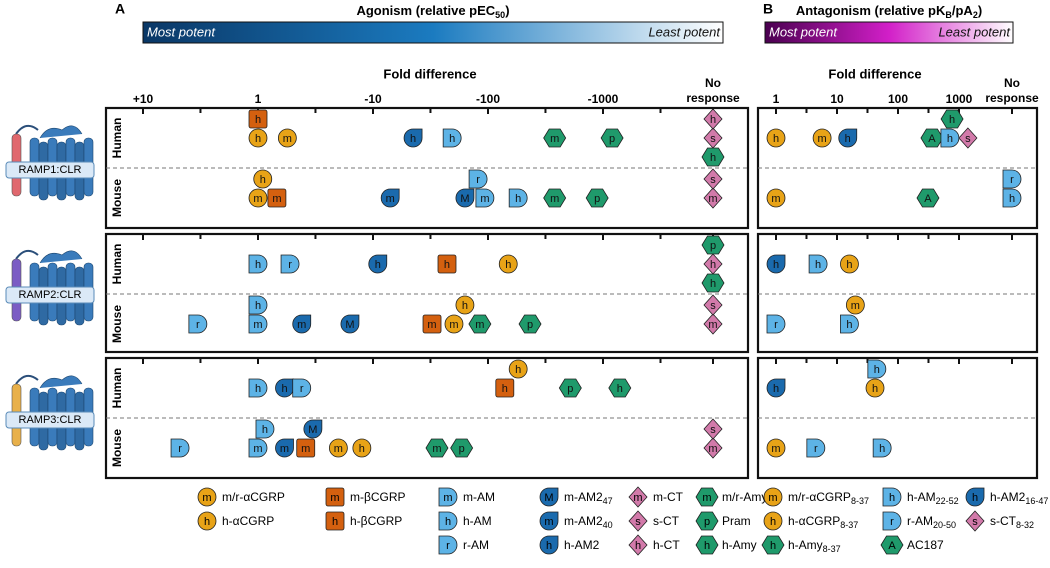 The width and height of the screenshot is (1050, 568). What do you see at coordinates (463, 545) in the screenshot?
I see `legend-item: r r-AM` at bounding box center [463, 545].